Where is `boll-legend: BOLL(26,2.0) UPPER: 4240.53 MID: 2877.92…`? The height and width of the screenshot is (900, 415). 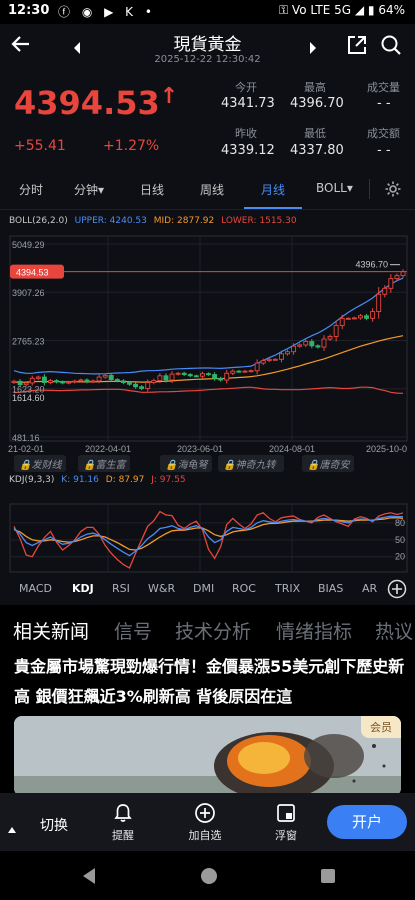
boll-legend: BOLL(26,2.0) UPPER: 4240.53 MID: 2877.92… is located at coordinates (153, 221).